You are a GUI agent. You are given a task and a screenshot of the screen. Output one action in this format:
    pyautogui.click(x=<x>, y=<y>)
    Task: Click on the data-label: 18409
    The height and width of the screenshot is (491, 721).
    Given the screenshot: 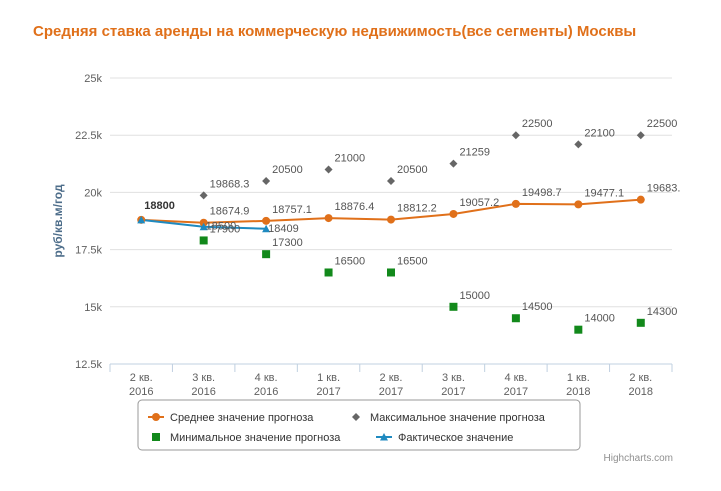 What is the action you would take?
    pyautogui.click(x=283, y=229)
    